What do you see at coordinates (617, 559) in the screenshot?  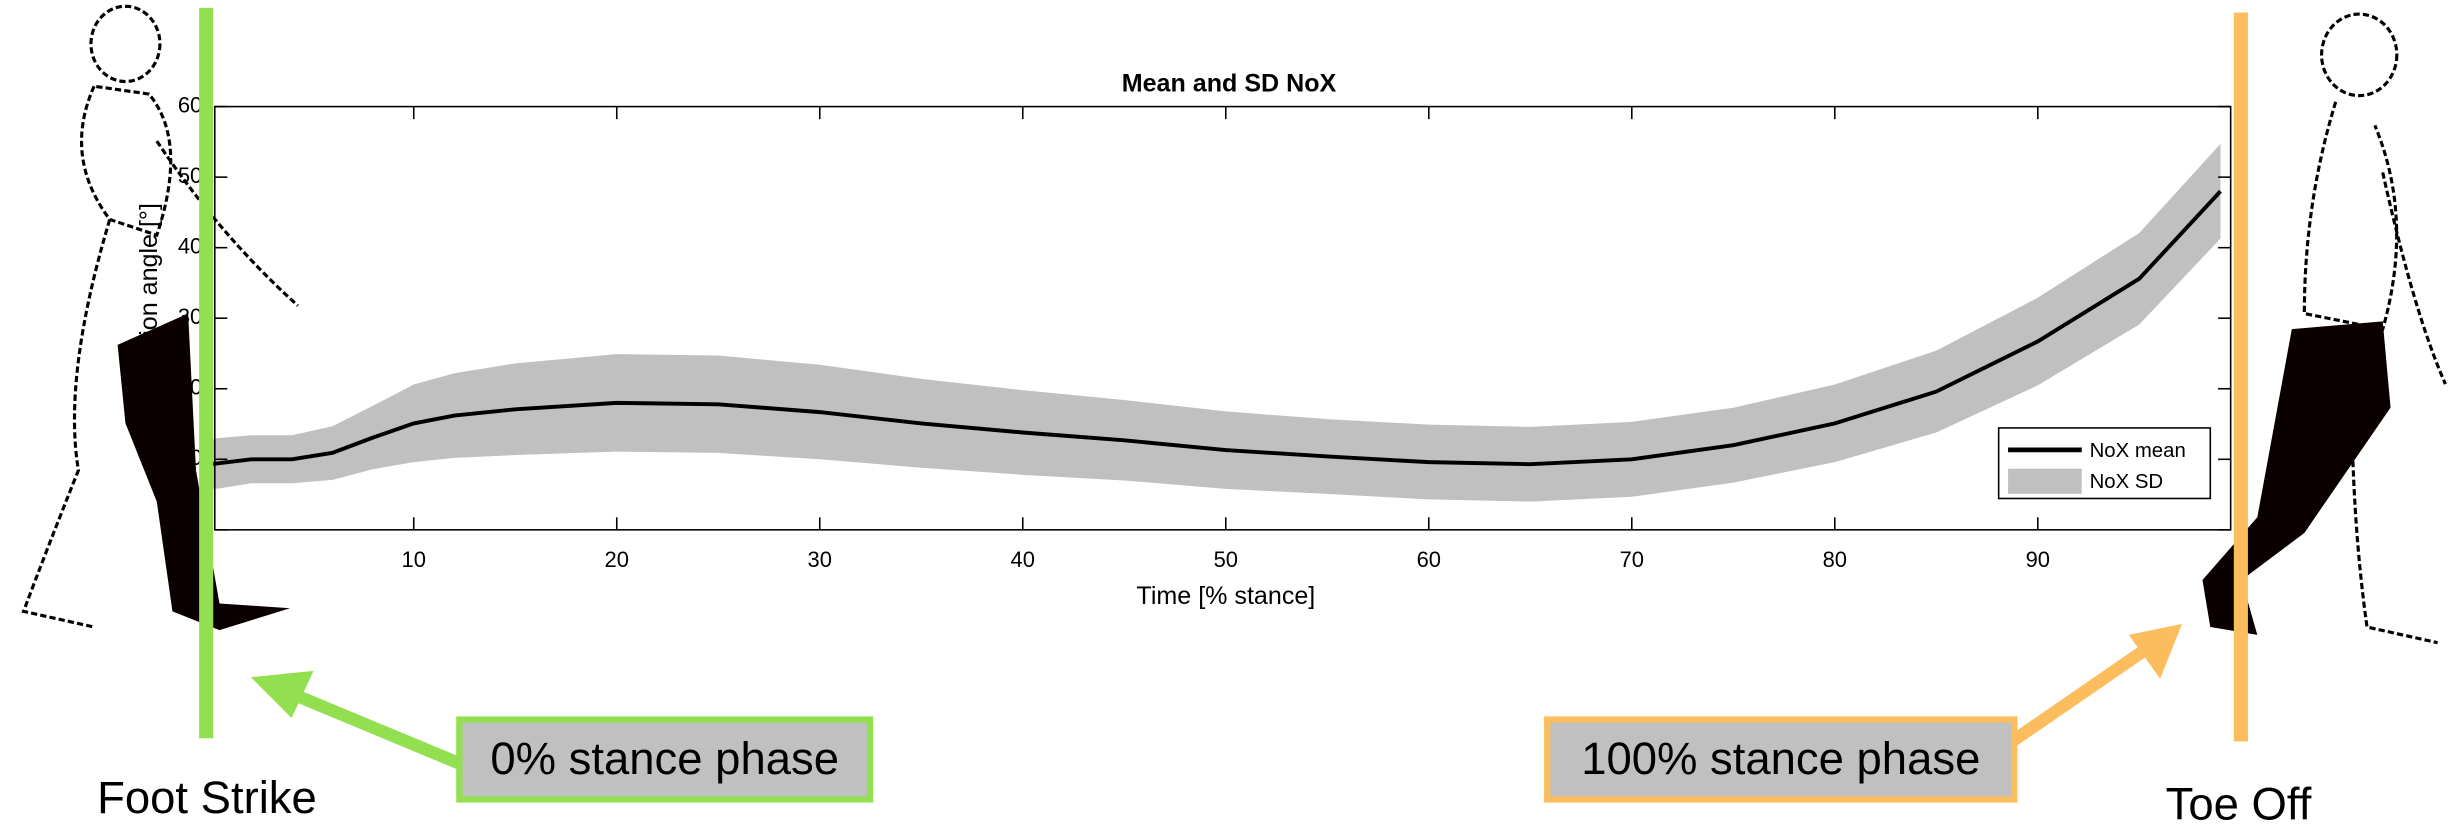 I see `x-tick-label: 20` at bounding box center [617, 559].